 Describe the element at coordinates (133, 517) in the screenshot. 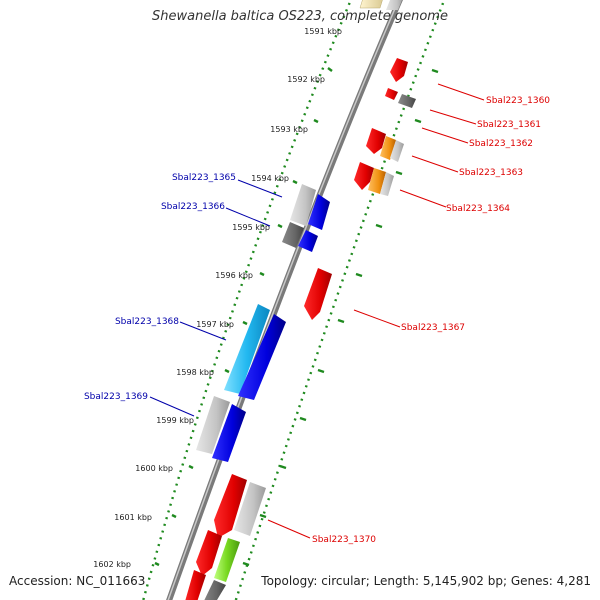

I see `tick-label: 1601 kbp` at that location.